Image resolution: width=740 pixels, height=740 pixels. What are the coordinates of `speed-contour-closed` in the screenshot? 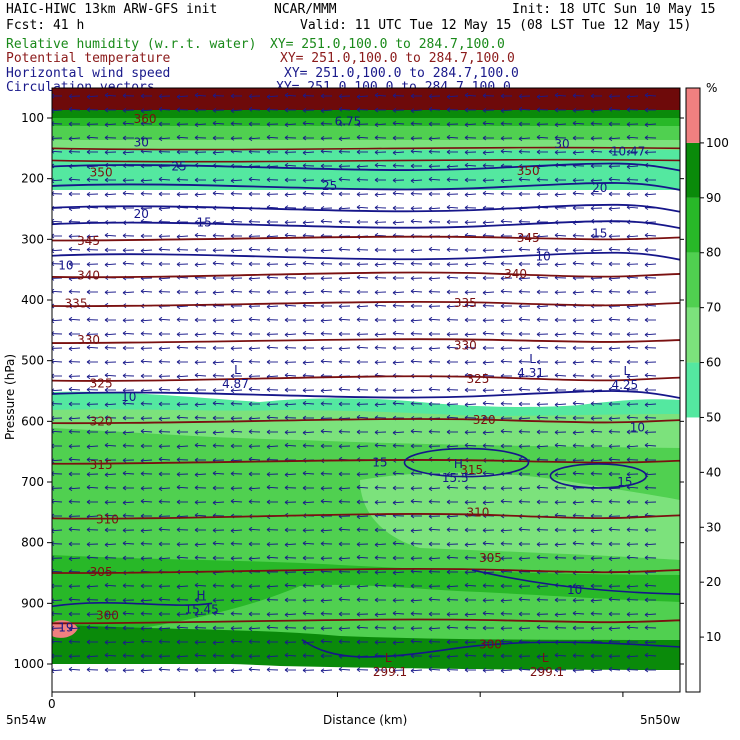 It's located at (598, 476).